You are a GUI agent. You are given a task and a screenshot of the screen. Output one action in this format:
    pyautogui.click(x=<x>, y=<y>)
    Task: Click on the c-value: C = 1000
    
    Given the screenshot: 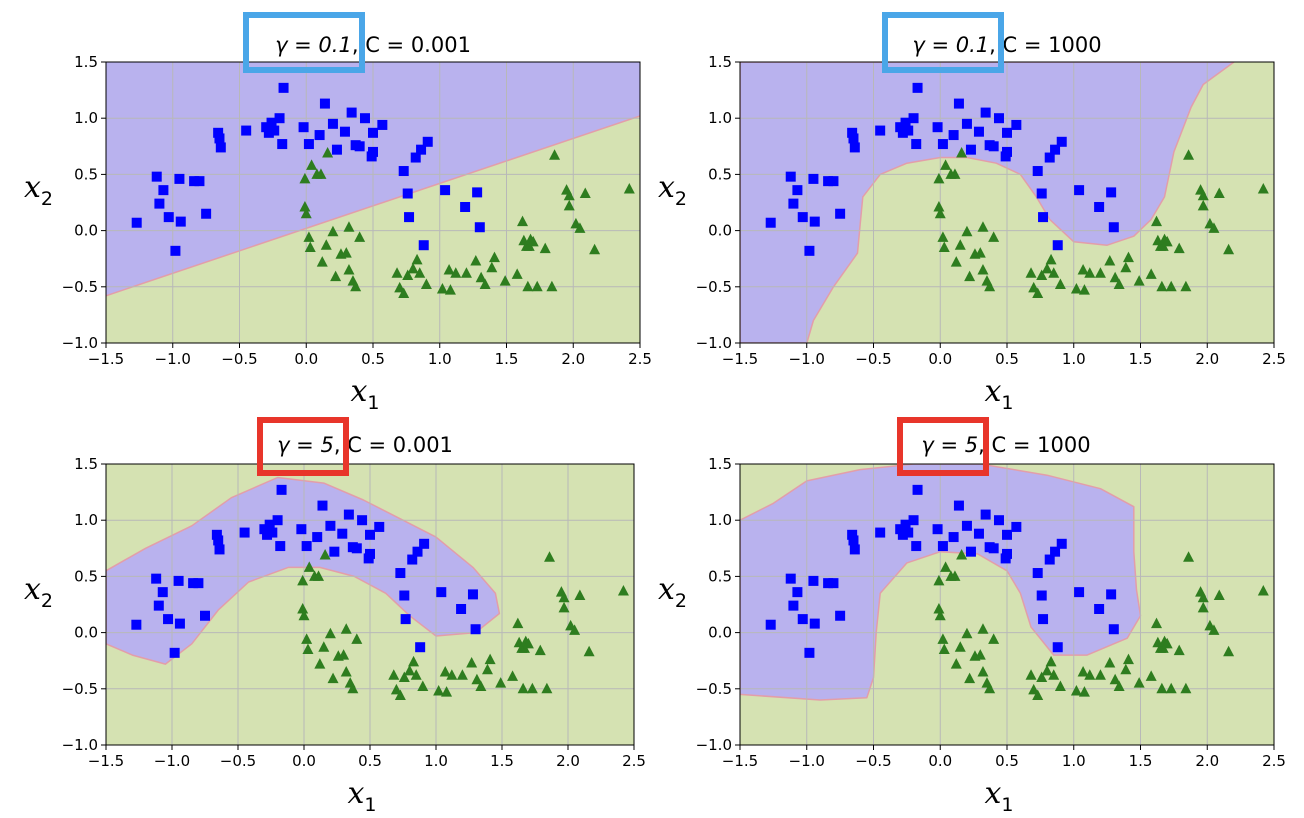 What is the action you would take?
    pyautogui.click(x=1041, y=445)
    